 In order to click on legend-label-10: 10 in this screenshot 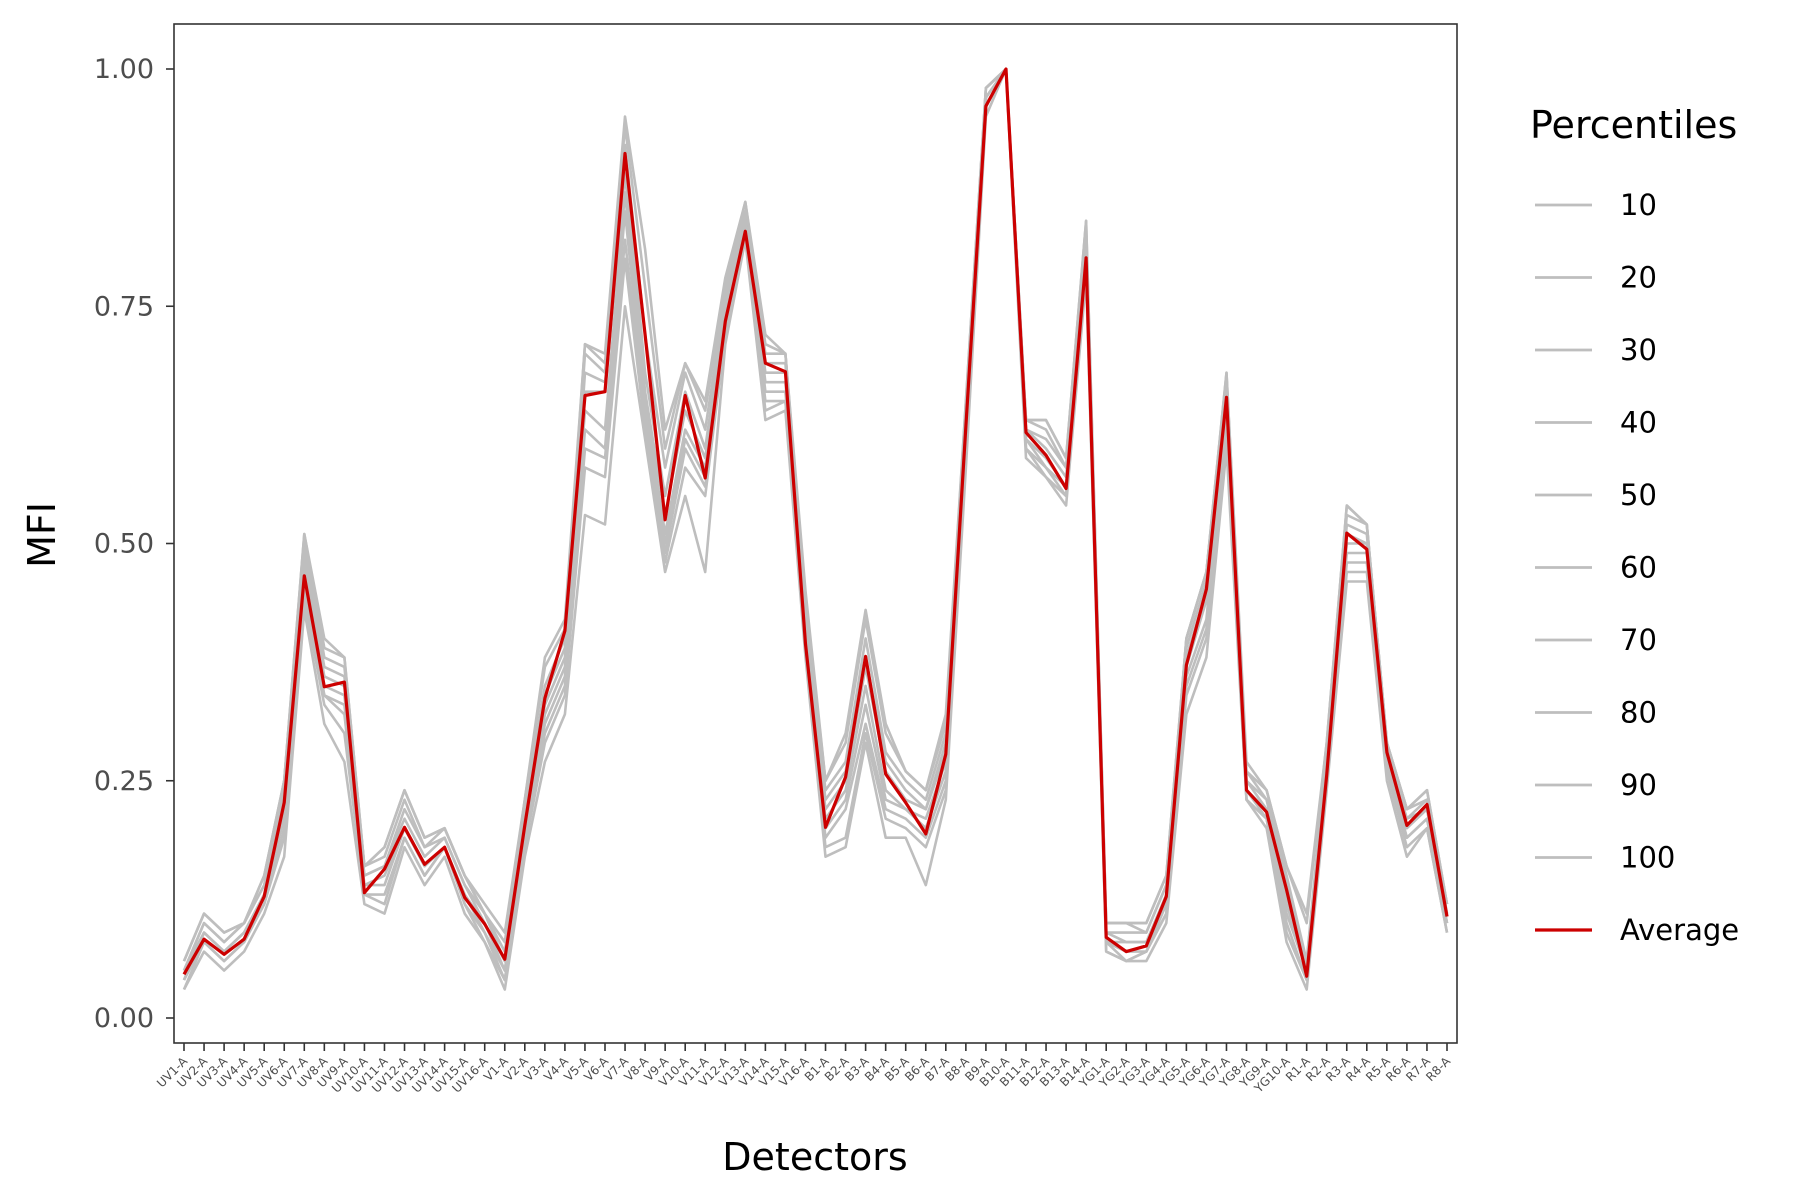, I will do `click(1638, 205)`.